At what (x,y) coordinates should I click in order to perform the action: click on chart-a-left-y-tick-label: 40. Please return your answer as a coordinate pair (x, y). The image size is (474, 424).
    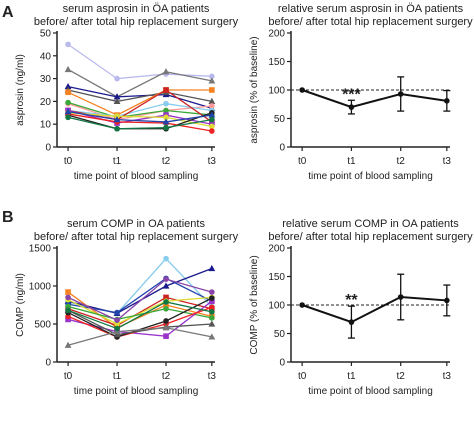
    Looking at the image, I should click on (46, 56).